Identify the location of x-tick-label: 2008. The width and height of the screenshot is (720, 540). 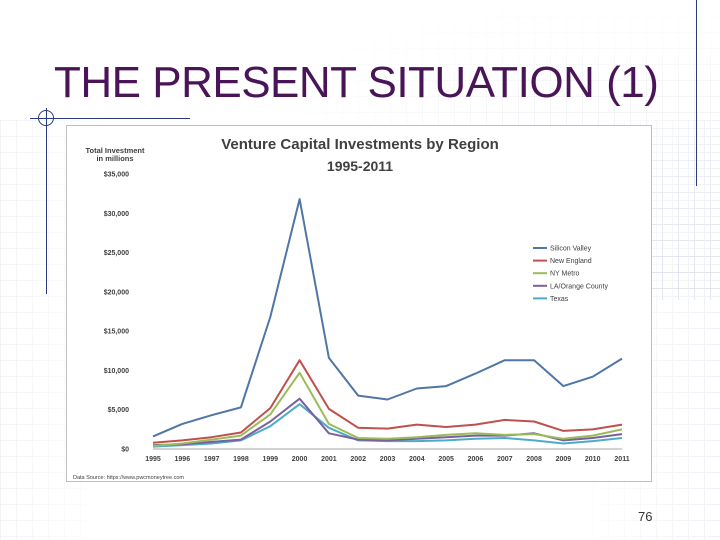
(534, 459).